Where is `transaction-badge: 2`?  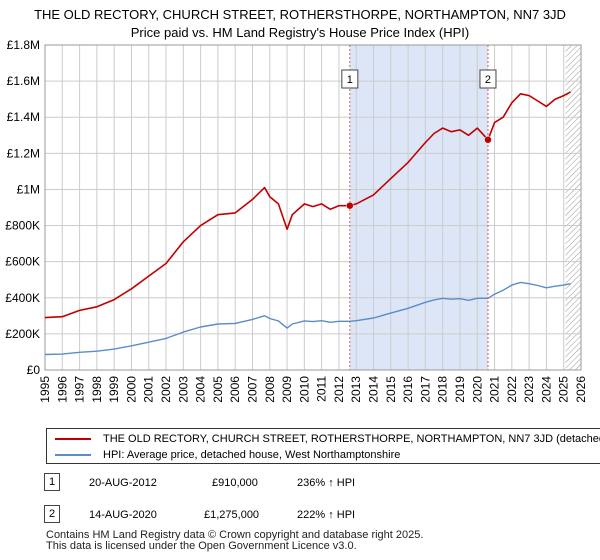
transaction-badge: 2 is located at coordinates (52, 514).